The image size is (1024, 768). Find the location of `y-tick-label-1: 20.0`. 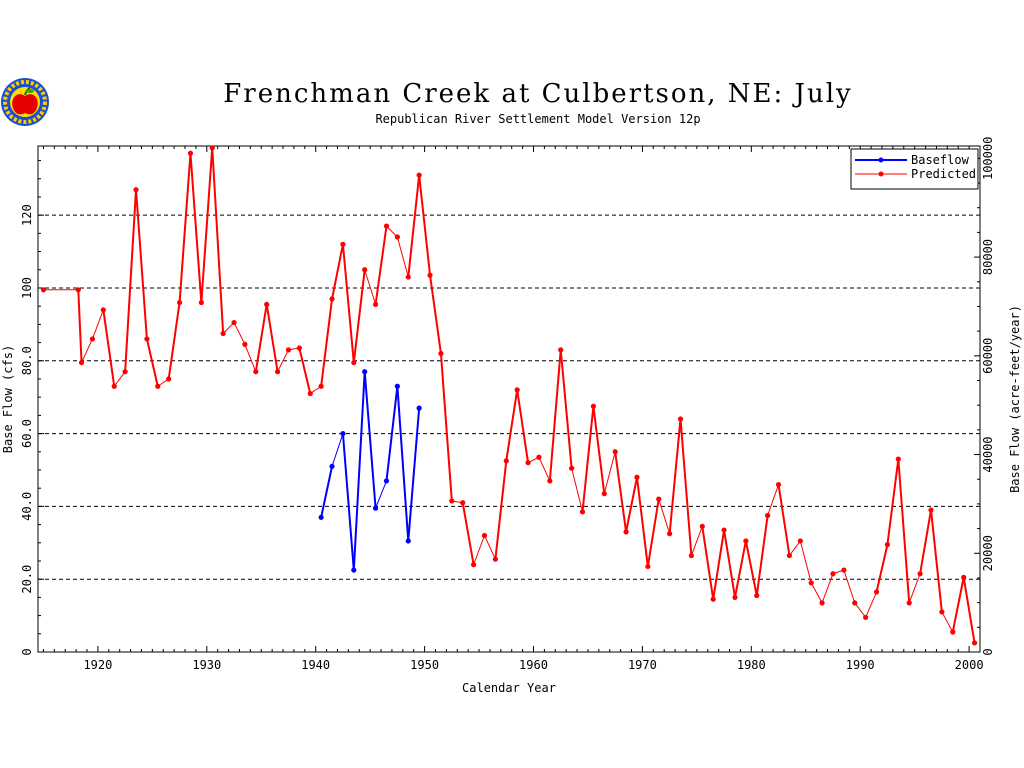

y-tick-label-1: 20.0 is located at coordinates (27, 579).